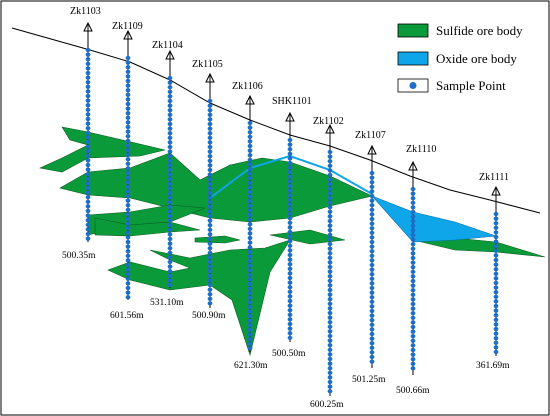 Image resolution: width=550 pixels, height=416 pixels. What do you see at coordinates (147, 227) in the screenshot?
I see `sulfide-ore-body` at bounding box center [147, 227].